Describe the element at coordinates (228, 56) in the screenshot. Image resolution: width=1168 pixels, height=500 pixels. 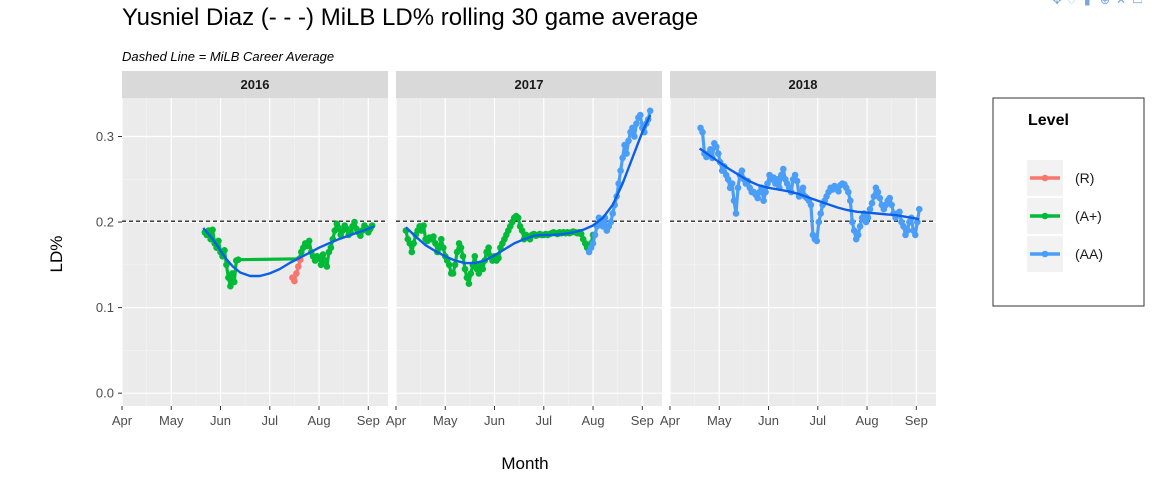
I see `chart-subtitle: Dashed Line = MiLB Career Average` at that location.